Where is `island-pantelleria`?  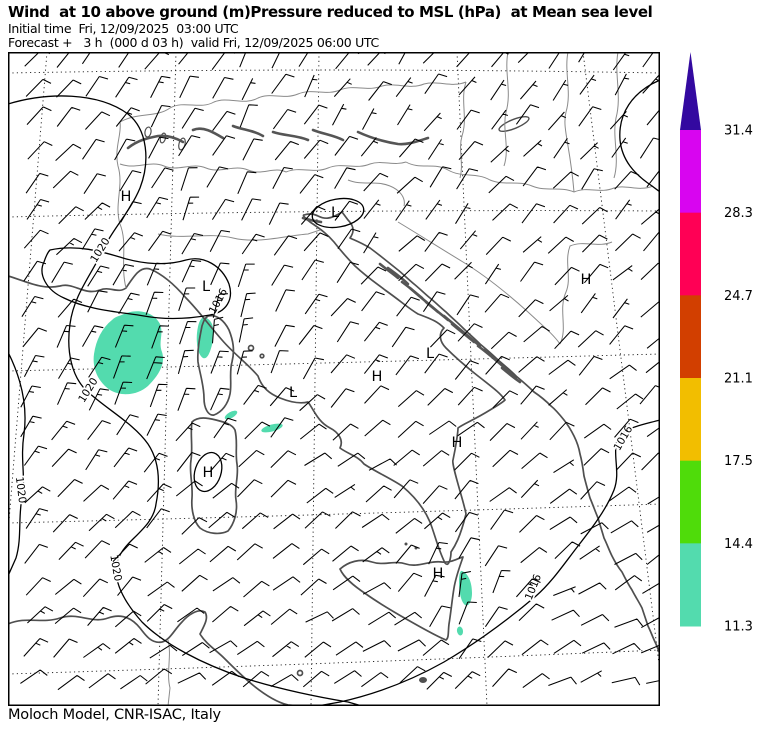 island-pantelleria is located at coordinates (300, 673).